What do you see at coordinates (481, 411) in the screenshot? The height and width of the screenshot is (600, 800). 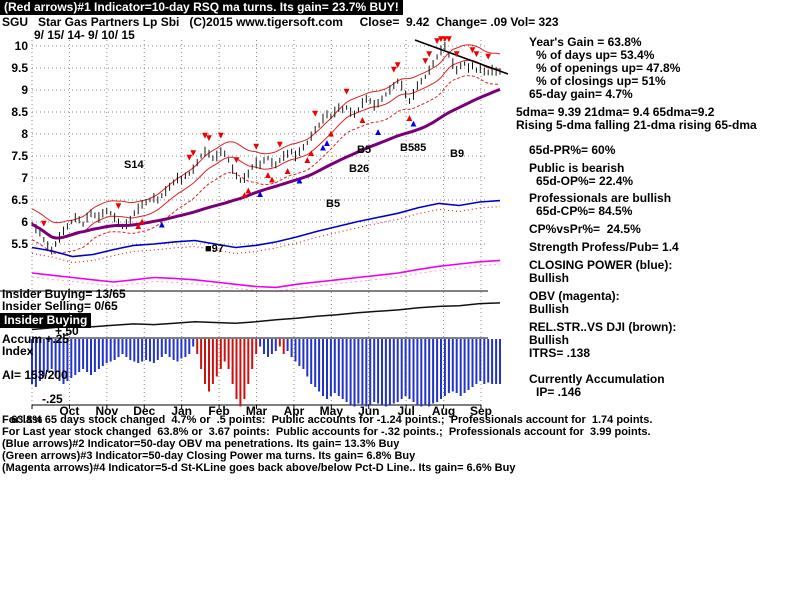 I see `svg-text: Sep` at bounding box center [481, 411].